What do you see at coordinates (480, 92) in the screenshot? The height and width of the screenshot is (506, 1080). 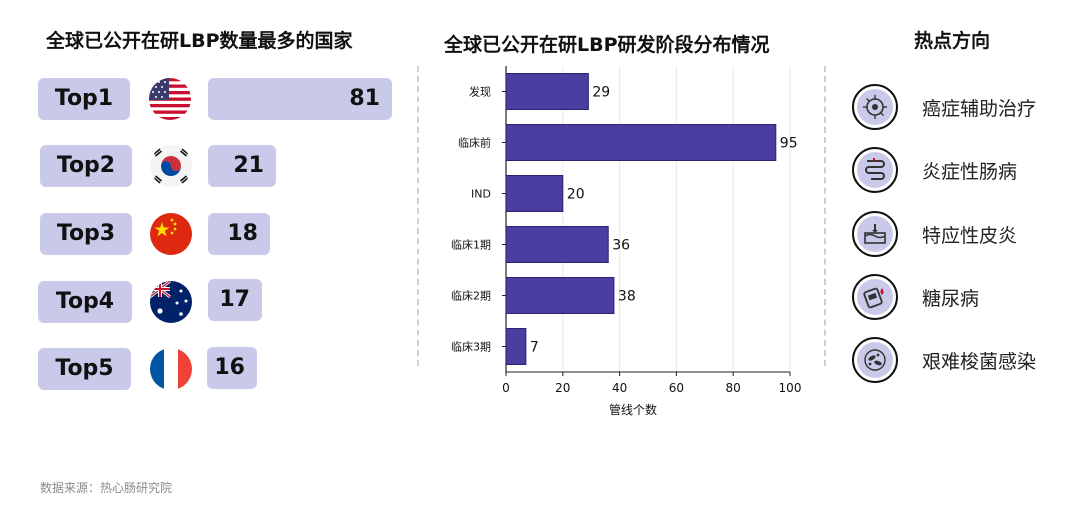 I see `y-tick-label: 发现` at bounding box center [480, 92].